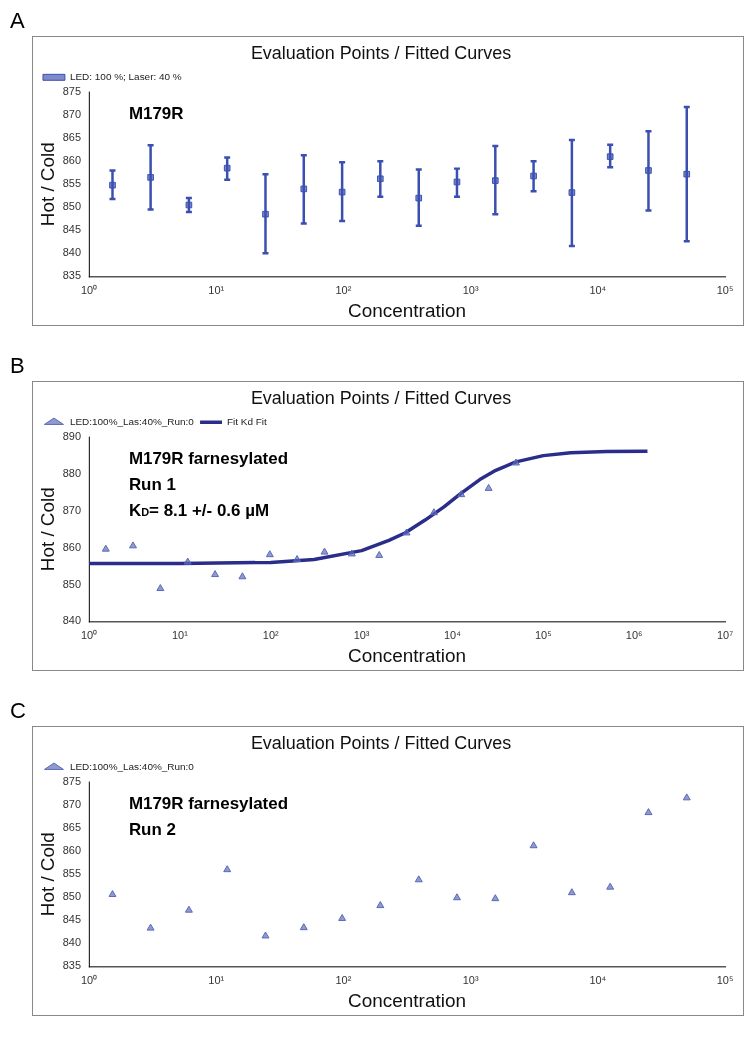 The width and height of the screenshot is (754, 1053). I want to click on annotation: M179R, so click(156, 114).